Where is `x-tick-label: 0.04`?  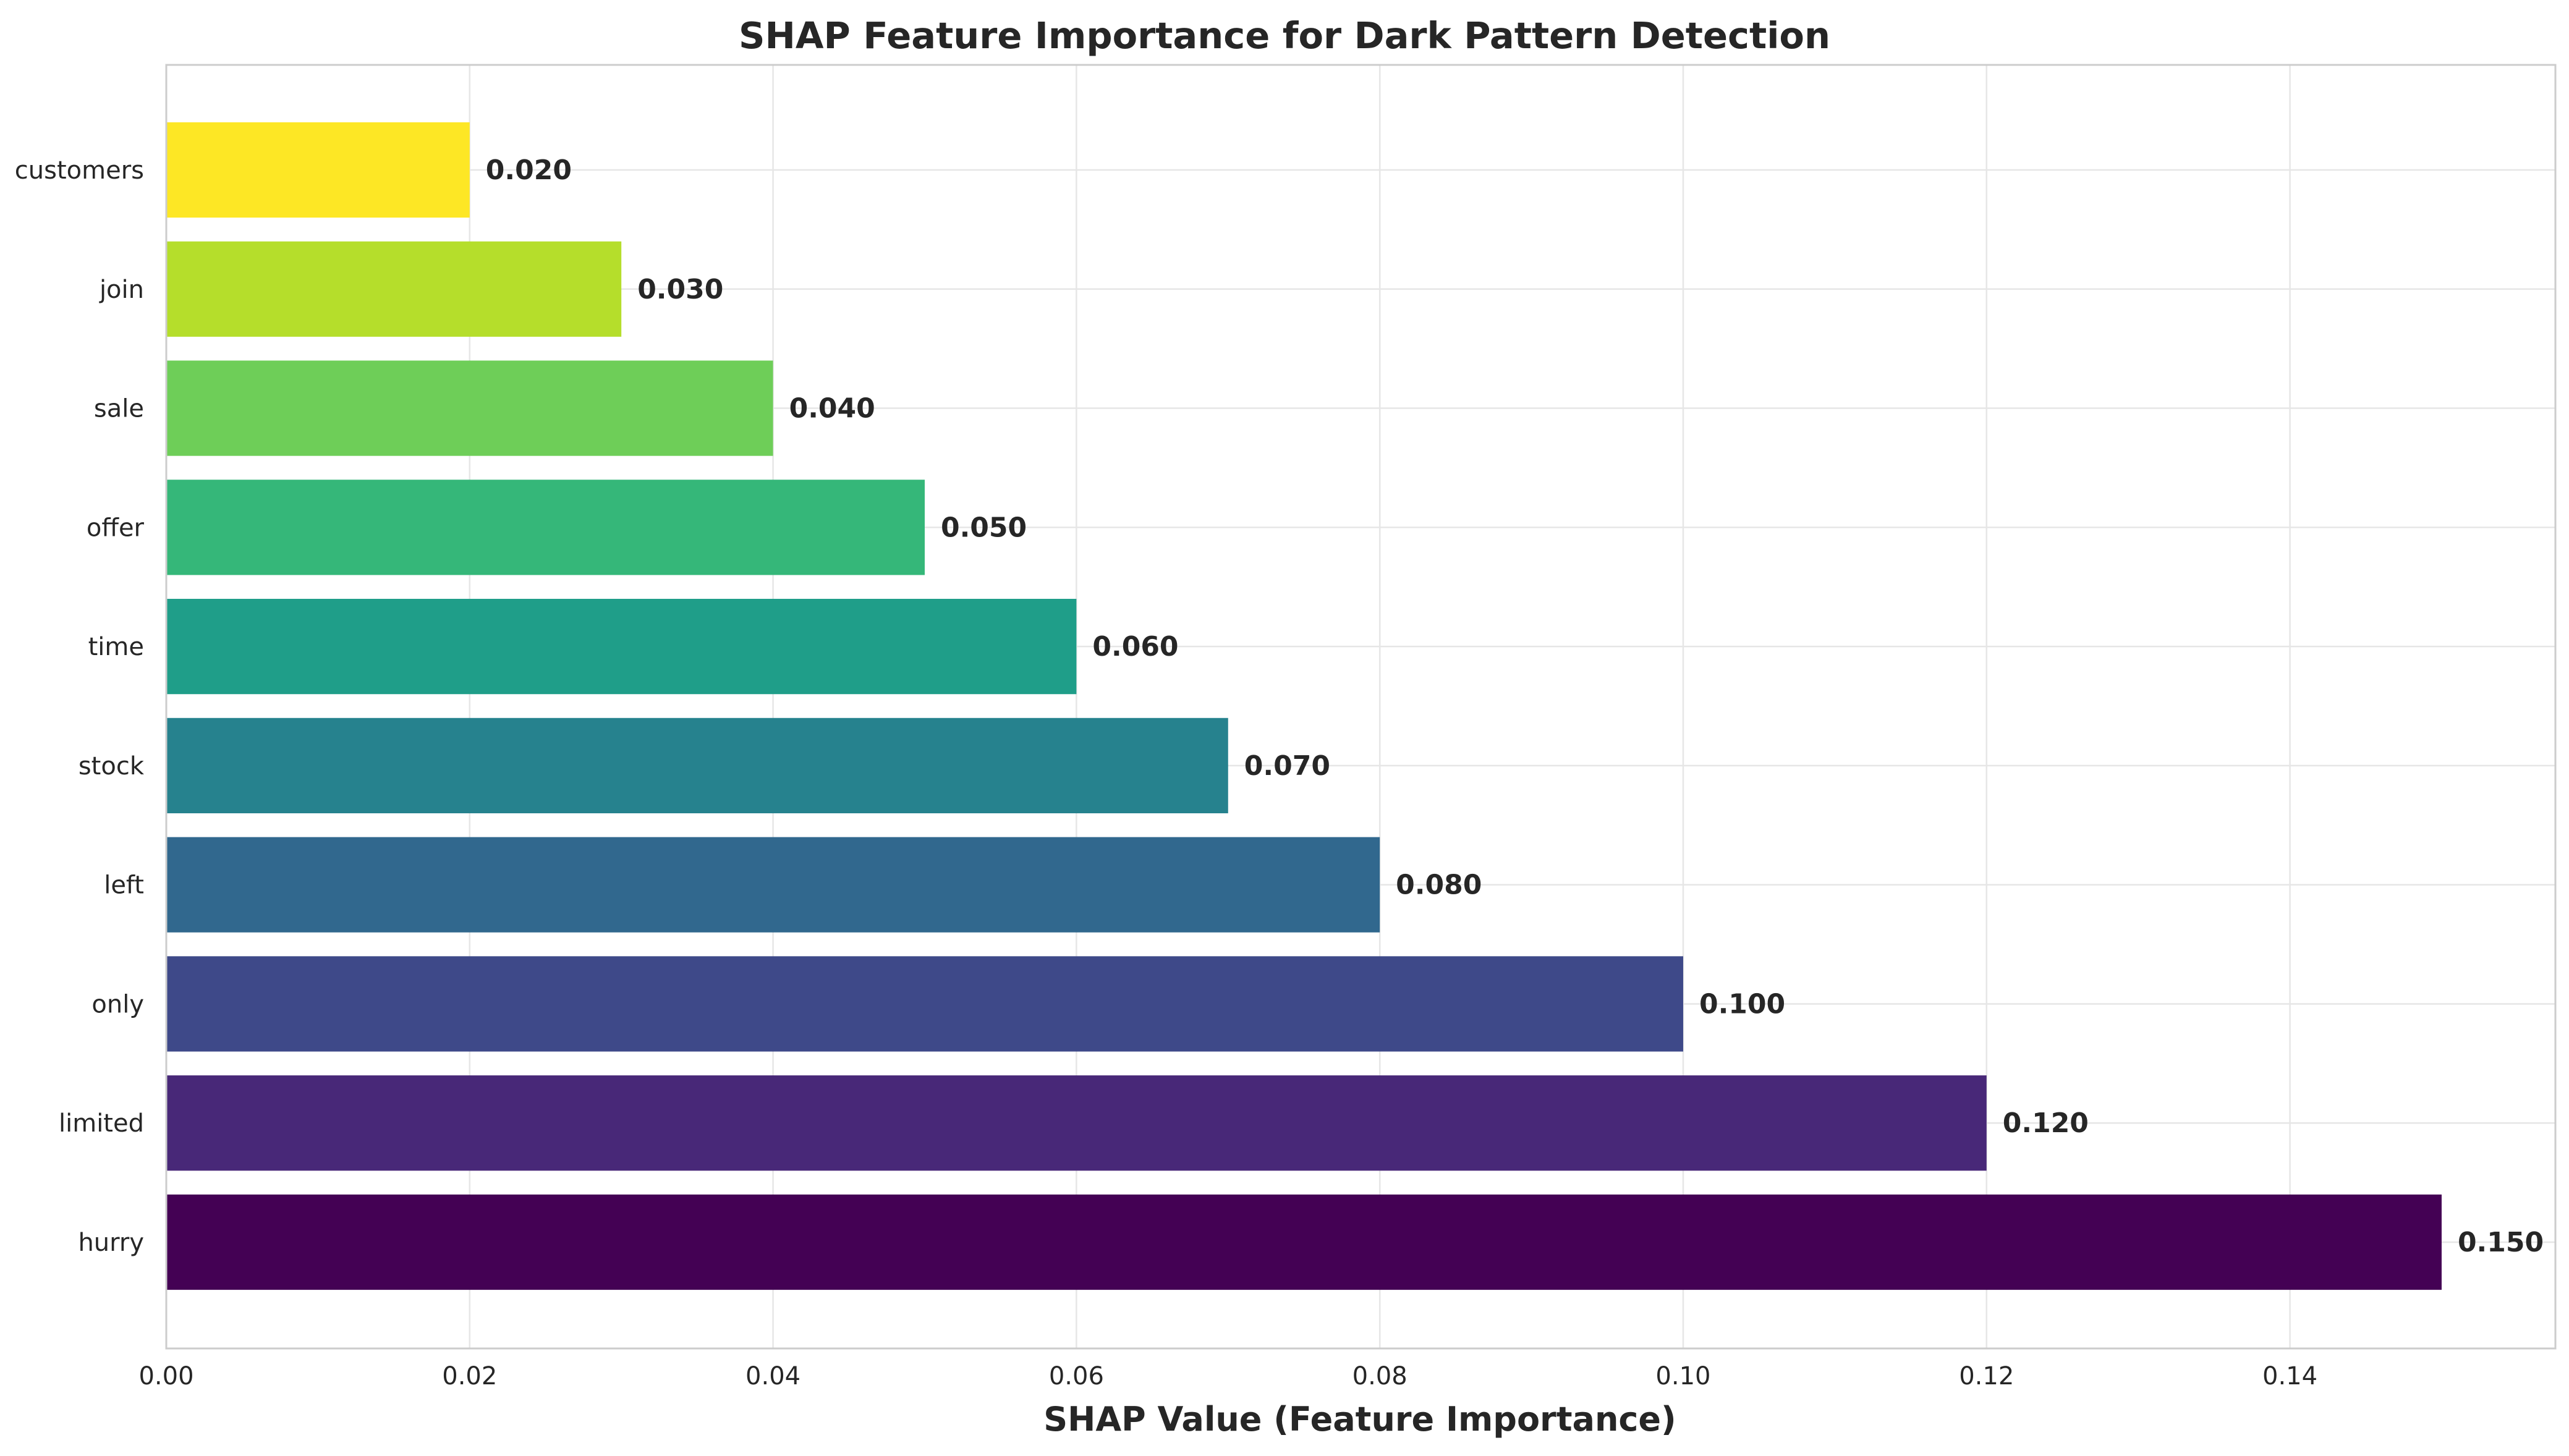 x-tick-label: 0.04 is located at coordinates (773, 1376).